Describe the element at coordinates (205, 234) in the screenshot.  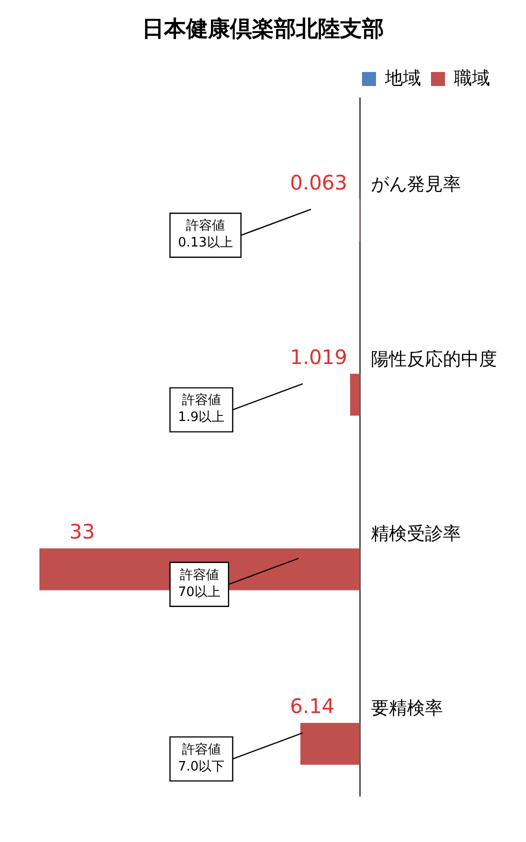
I see `annotation: 許容値 0.13以上` at that location.